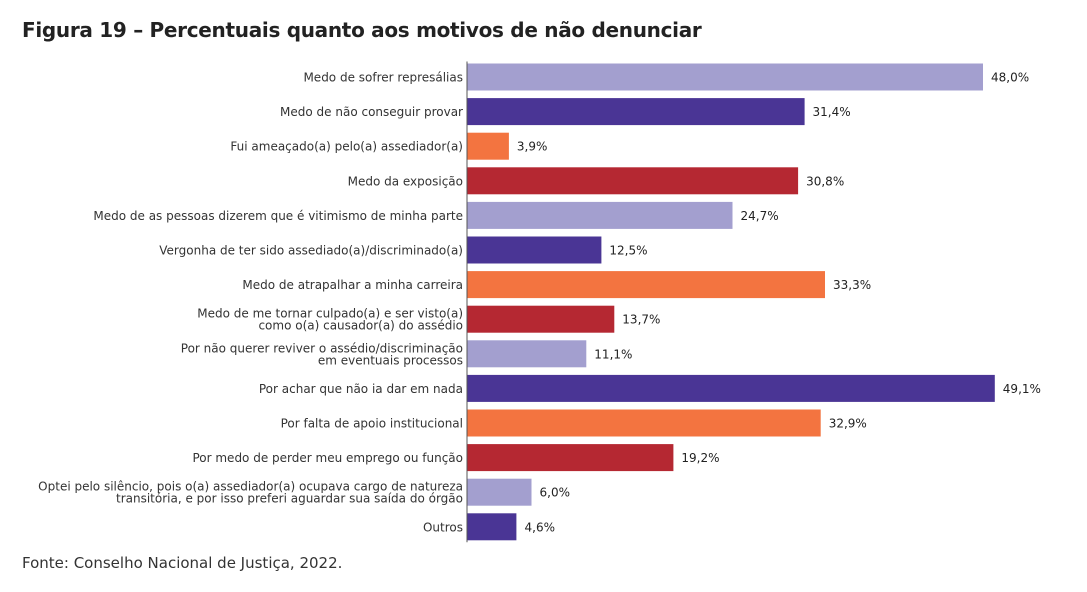 The width and height of the screenshot is (1087, 592). Describe the element at coordinates (852, 285) in the screenshot. I see `value-label-7: 33,3%` at that location.